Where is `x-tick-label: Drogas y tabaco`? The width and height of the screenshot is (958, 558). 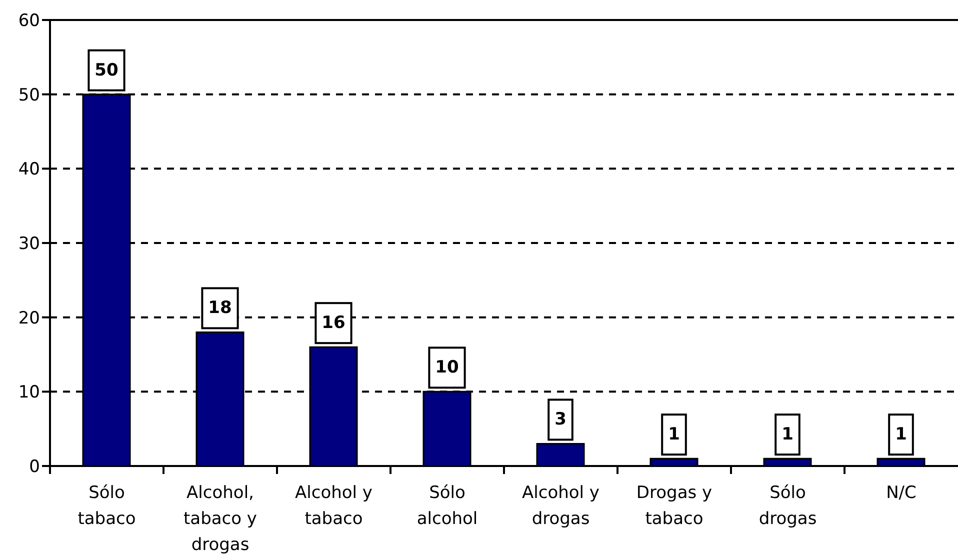
x-tick-label: Drogas y tabaco is located at coordinates (674, 506).